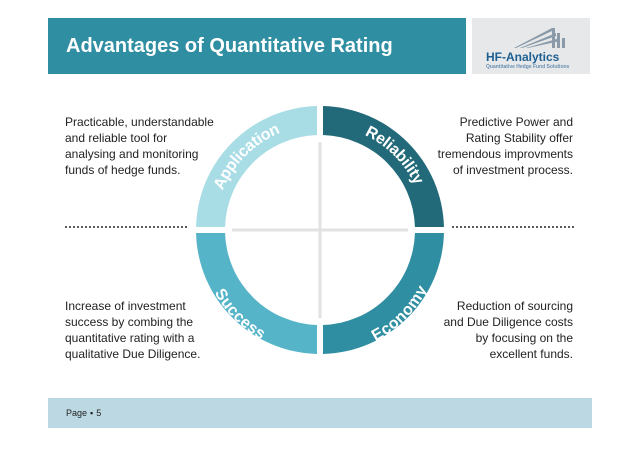 The height and width of the screenshot is (451, 638). I want to click on logo-name: HF-Analytics, so click(523, 57).